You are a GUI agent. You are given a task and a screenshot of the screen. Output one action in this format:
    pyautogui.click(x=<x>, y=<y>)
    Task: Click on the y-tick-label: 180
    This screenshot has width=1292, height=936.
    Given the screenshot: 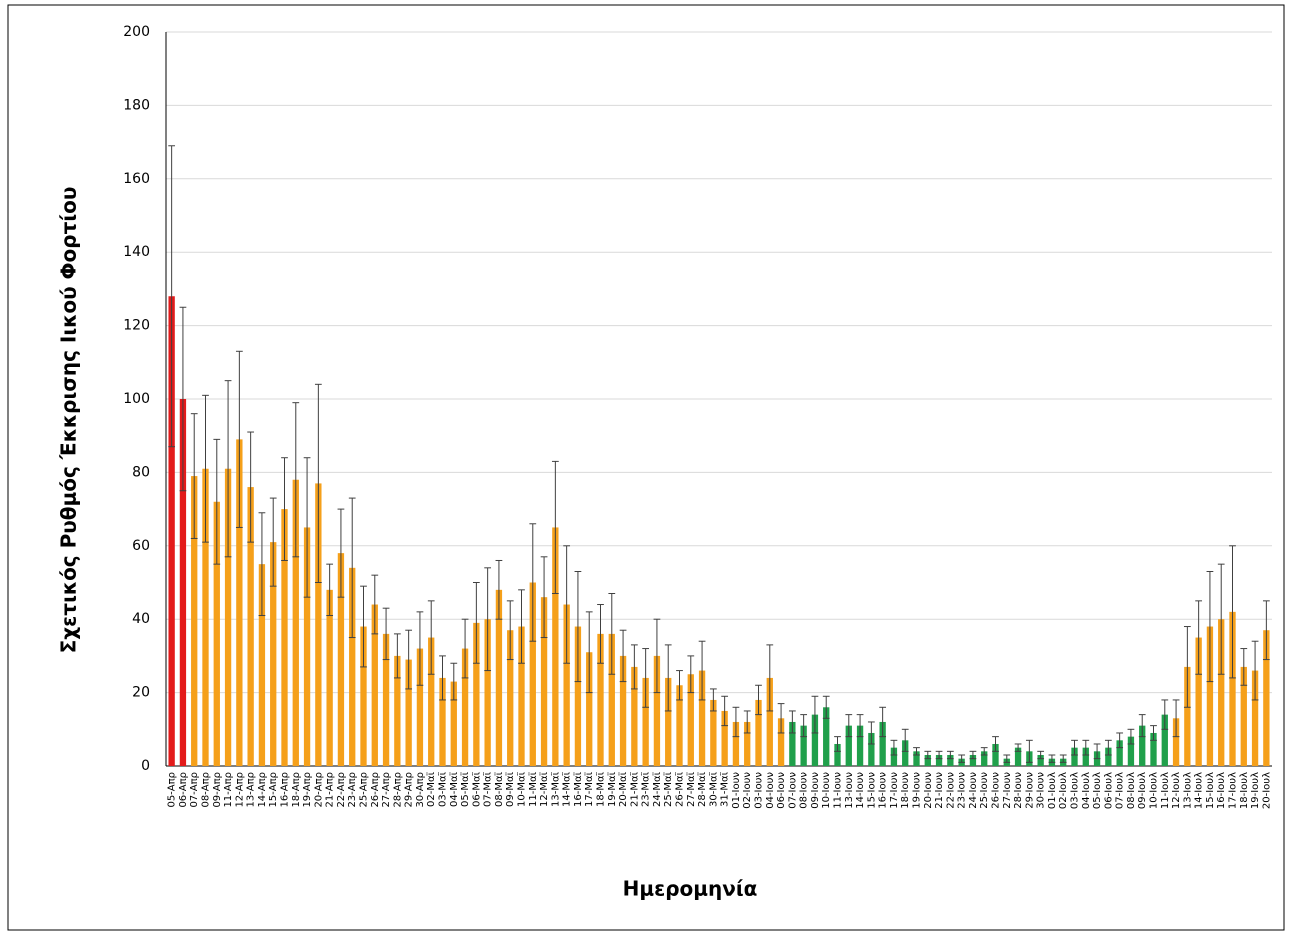 What is the action you would take?
    pyautogui.click(x=136, y=105)
    